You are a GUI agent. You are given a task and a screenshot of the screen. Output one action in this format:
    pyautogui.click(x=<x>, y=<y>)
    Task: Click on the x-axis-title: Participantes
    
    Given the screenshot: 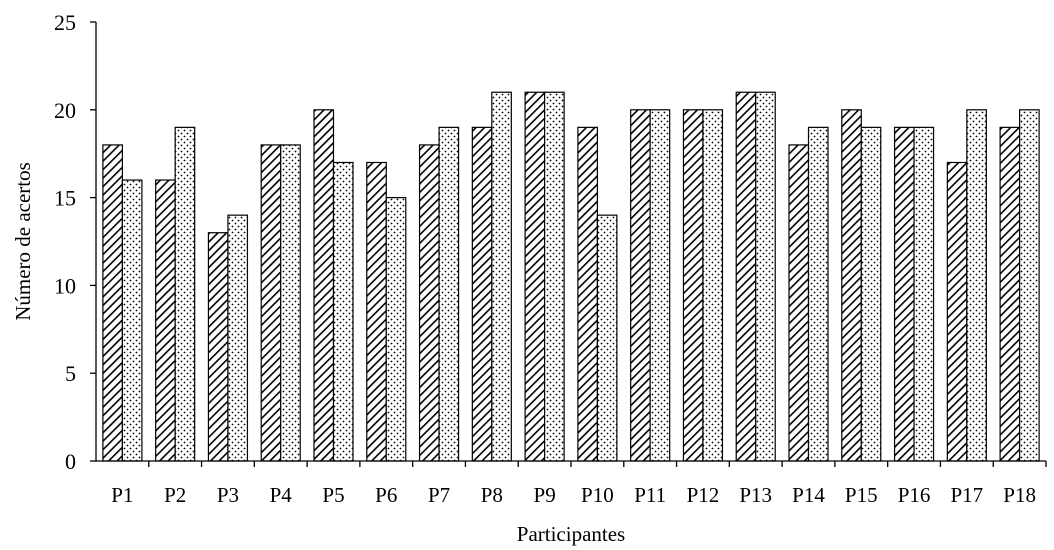 What is the action you would take?
    pyautogui.click(x=571, y=534)
    